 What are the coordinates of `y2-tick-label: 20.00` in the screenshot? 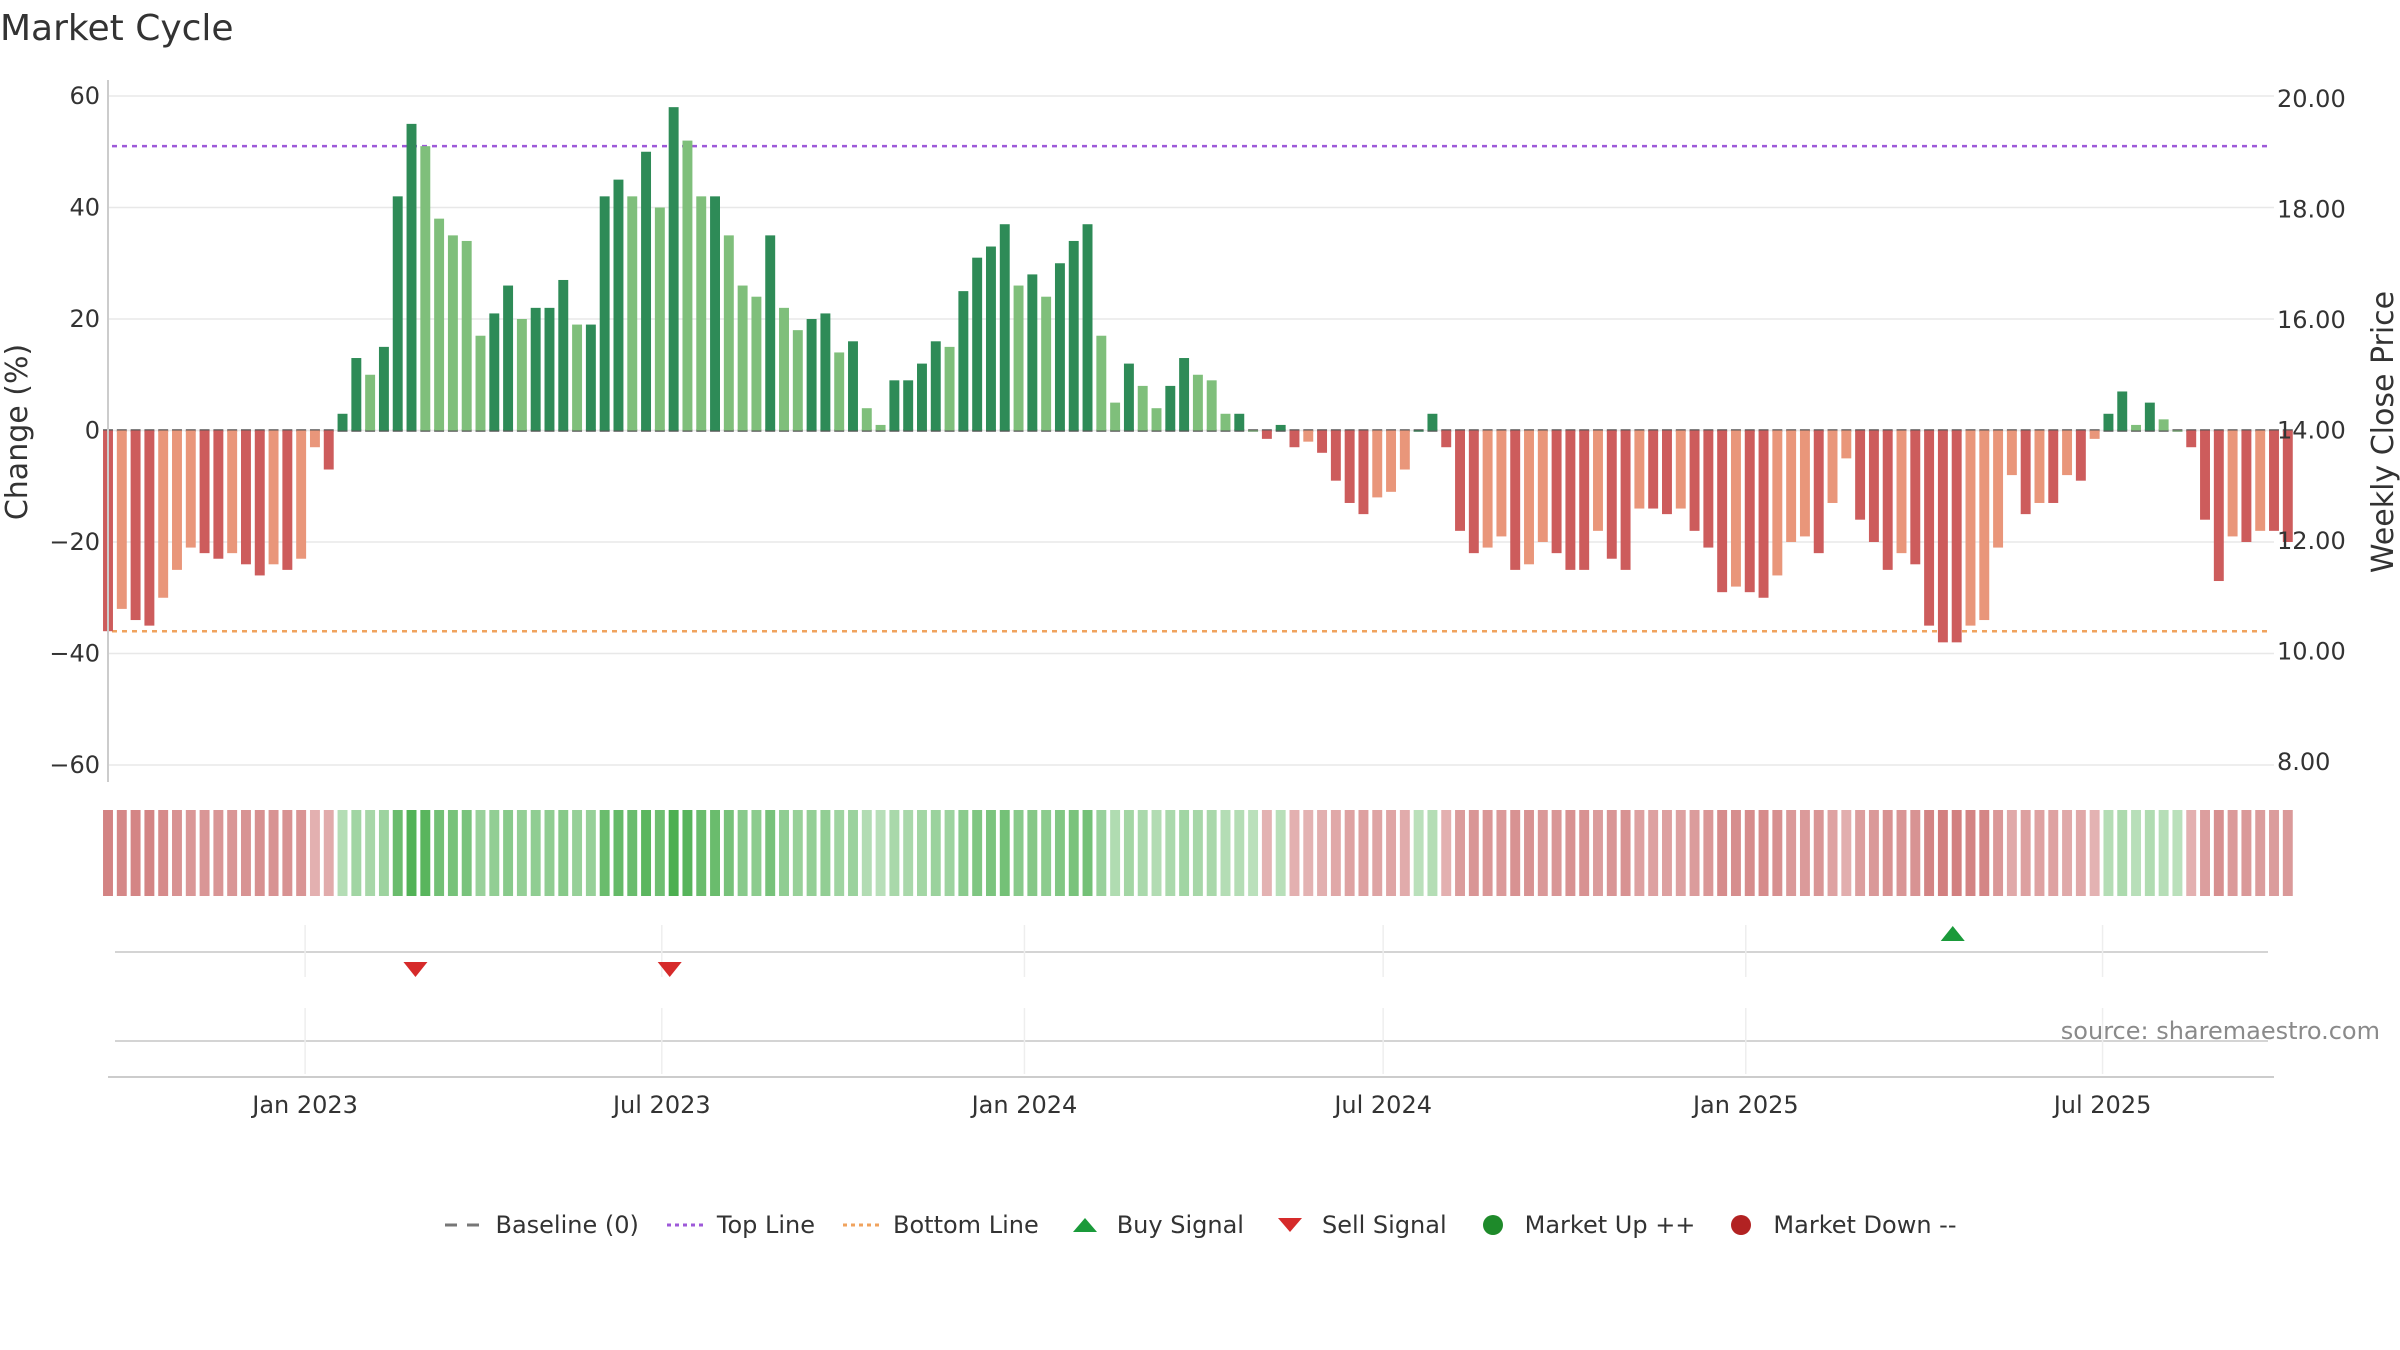 It's located at (2311, 99).